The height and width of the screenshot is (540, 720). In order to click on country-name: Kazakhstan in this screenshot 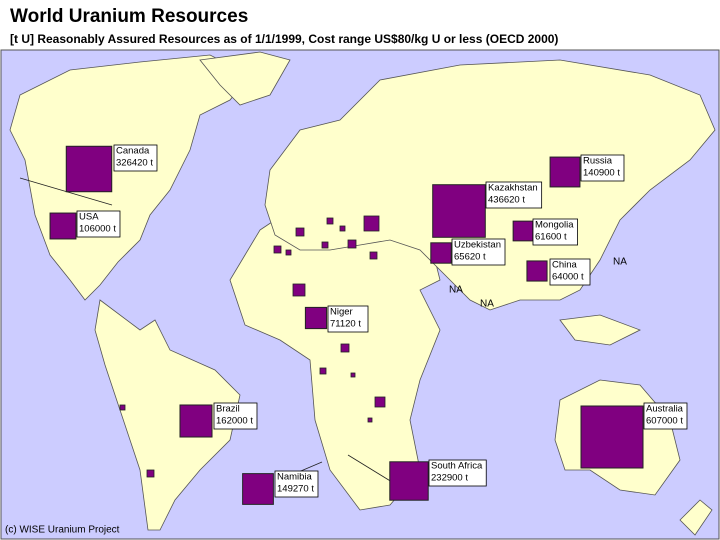, I will do `click(513, 188)`.